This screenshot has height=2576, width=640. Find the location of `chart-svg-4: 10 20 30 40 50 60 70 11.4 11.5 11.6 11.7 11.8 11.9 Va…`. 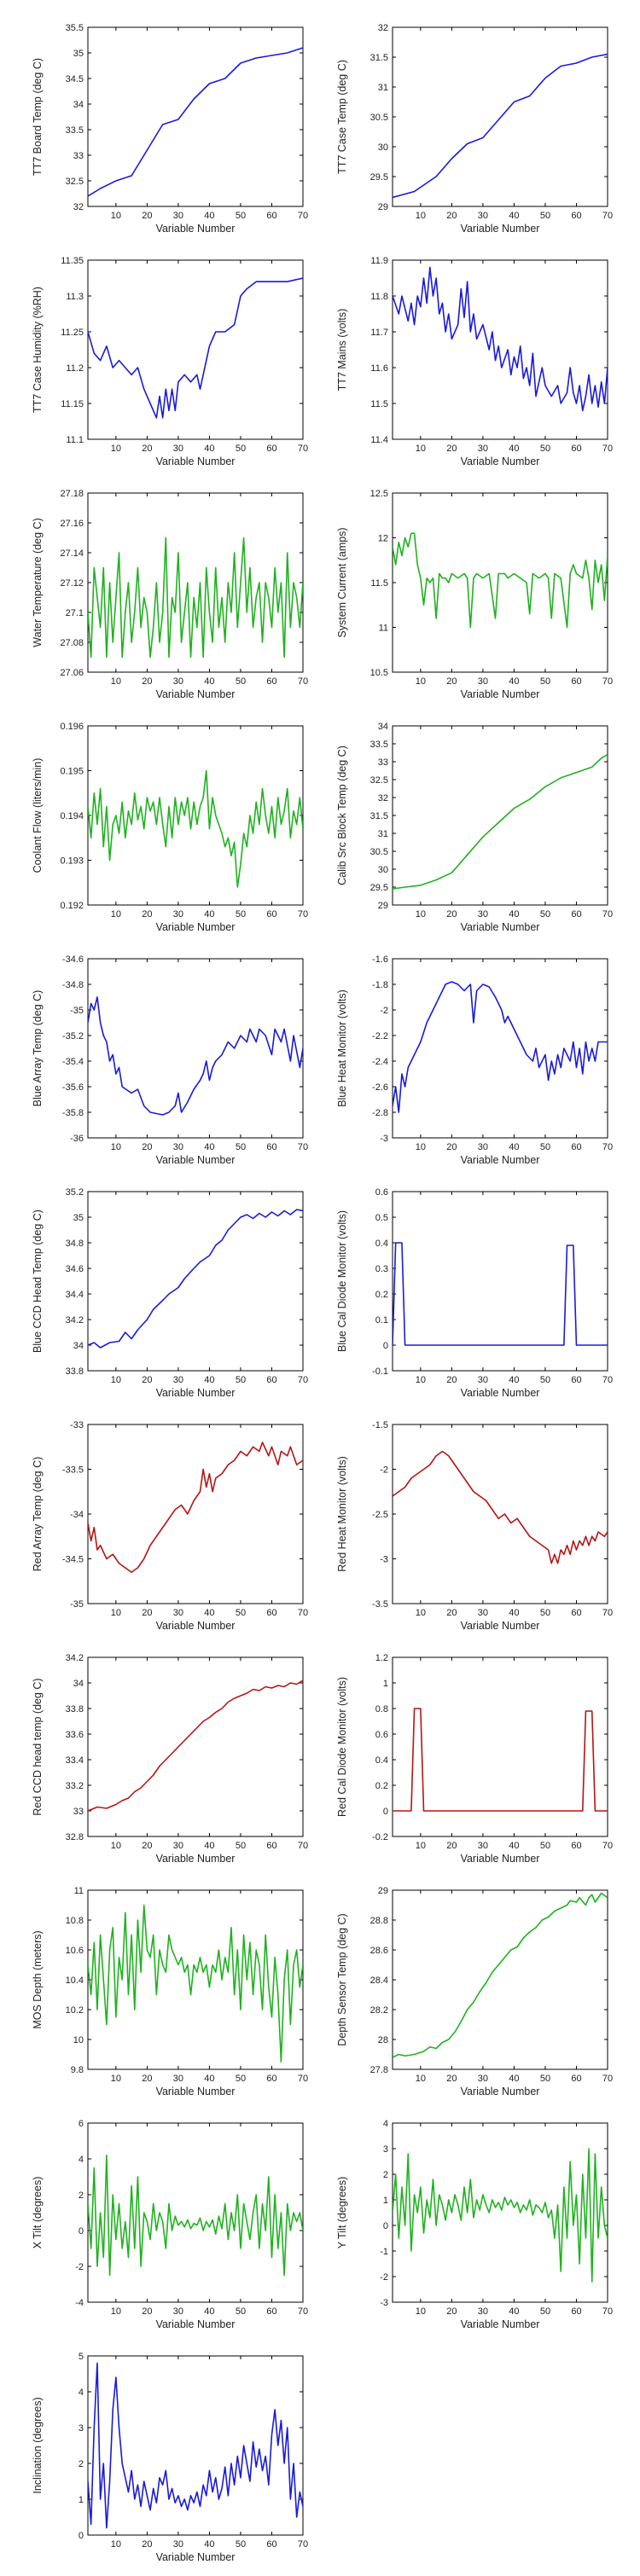

chart-svg-4: 10 20 30 40 50 60 70 11.4 11.5 11.6 11.7 11.8 11.9 Va… is located at coordinates (475, 361).